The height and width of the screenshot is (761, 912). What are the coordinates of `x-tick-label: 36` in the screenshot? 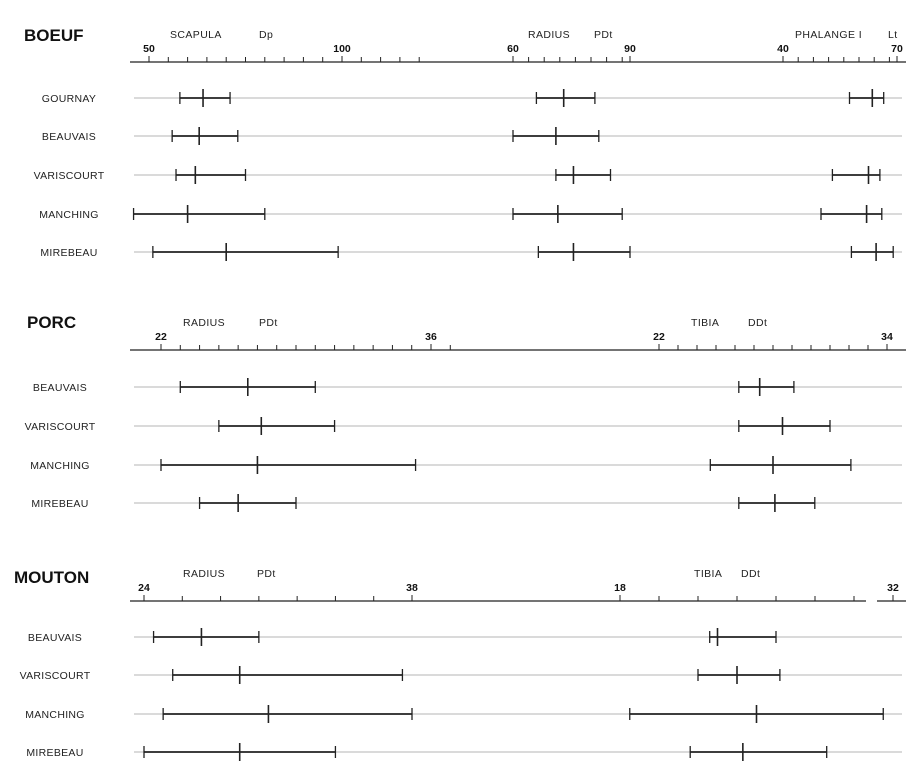 It's located at (431, 337).